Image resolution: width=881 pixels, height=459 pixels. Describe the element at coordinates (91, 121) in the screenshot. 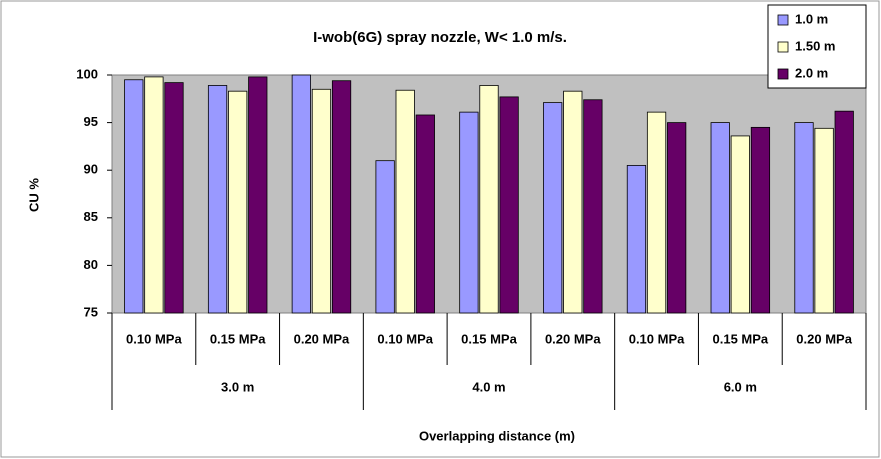

I see `y-tick-label: 95` at that location.